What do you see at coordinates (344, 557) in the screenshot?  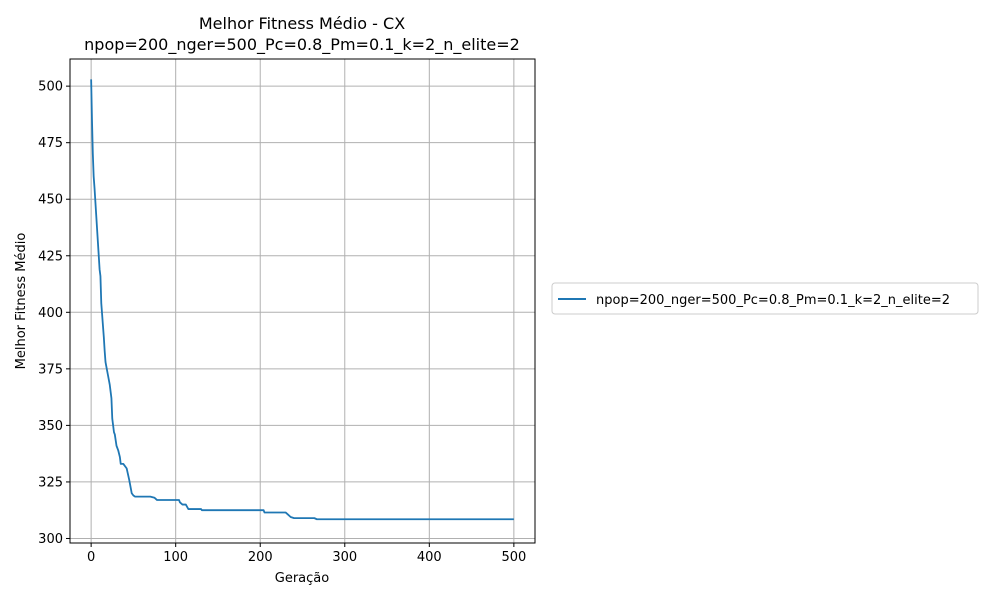 I see `x-tick-label: 300` at bounding box center [344, 557].